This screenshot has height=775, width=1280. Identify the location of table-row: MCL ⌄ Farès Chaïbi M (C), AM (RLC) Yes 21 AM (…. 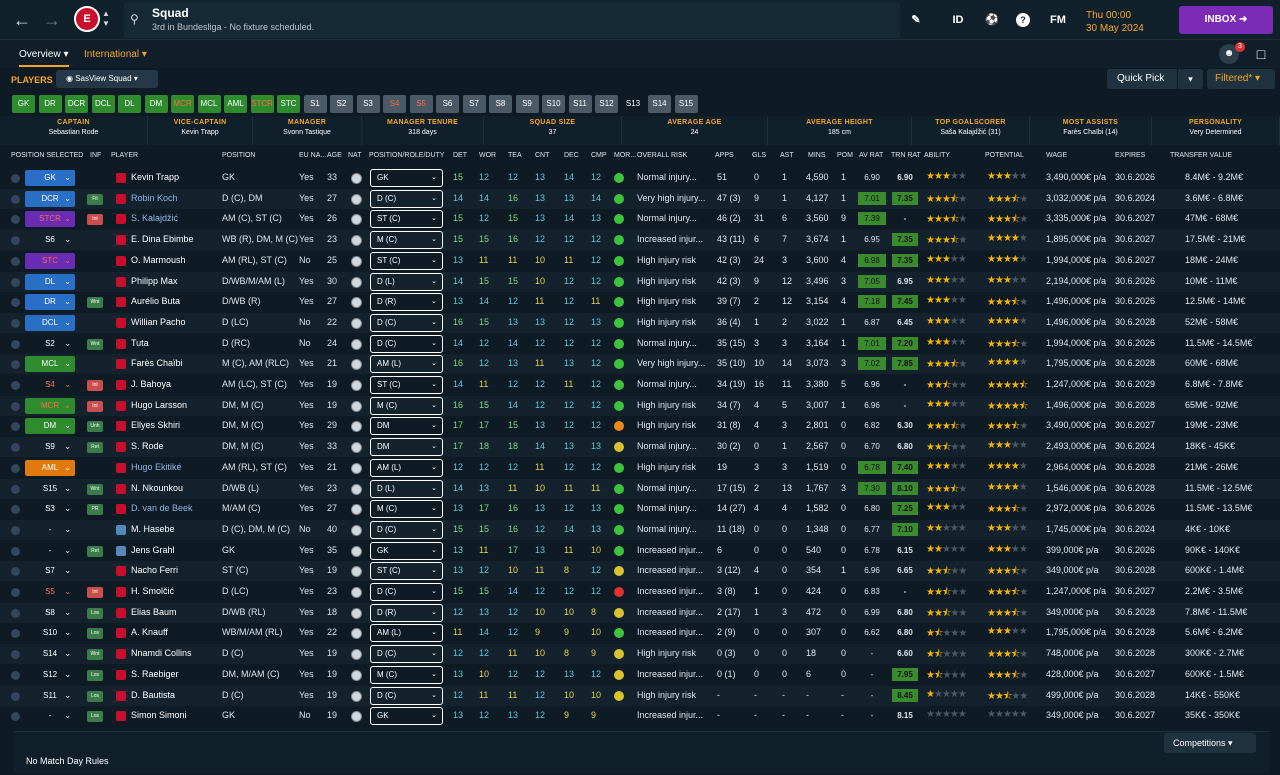
(640, 364).